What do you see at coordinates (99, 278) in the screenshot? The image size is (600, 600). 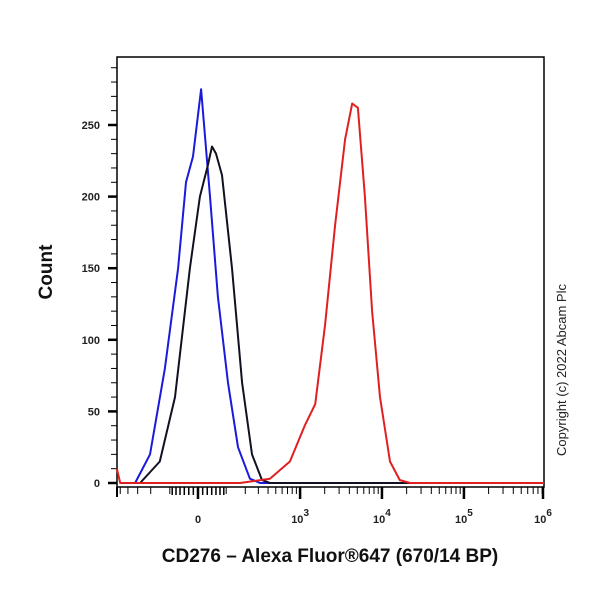 I see `y-axis: 0 50 100 150 200 250` at bounding box center [99, 278].